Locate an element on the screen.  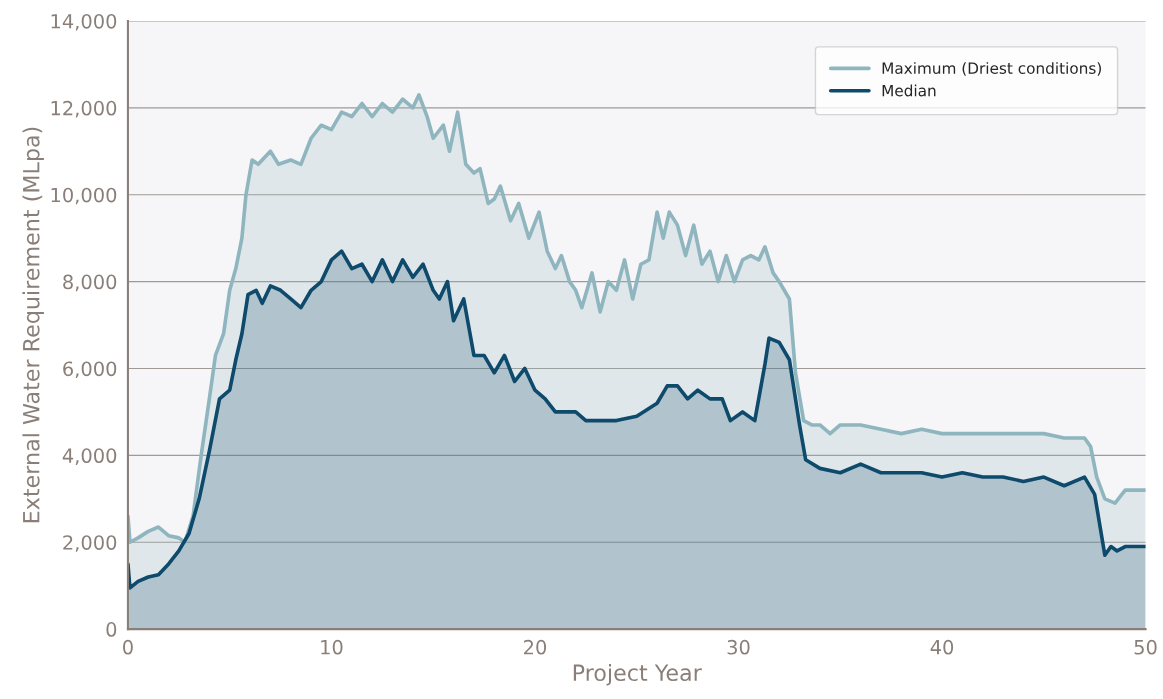
x-tick-label: 20 is located at coordinates (535, 647).